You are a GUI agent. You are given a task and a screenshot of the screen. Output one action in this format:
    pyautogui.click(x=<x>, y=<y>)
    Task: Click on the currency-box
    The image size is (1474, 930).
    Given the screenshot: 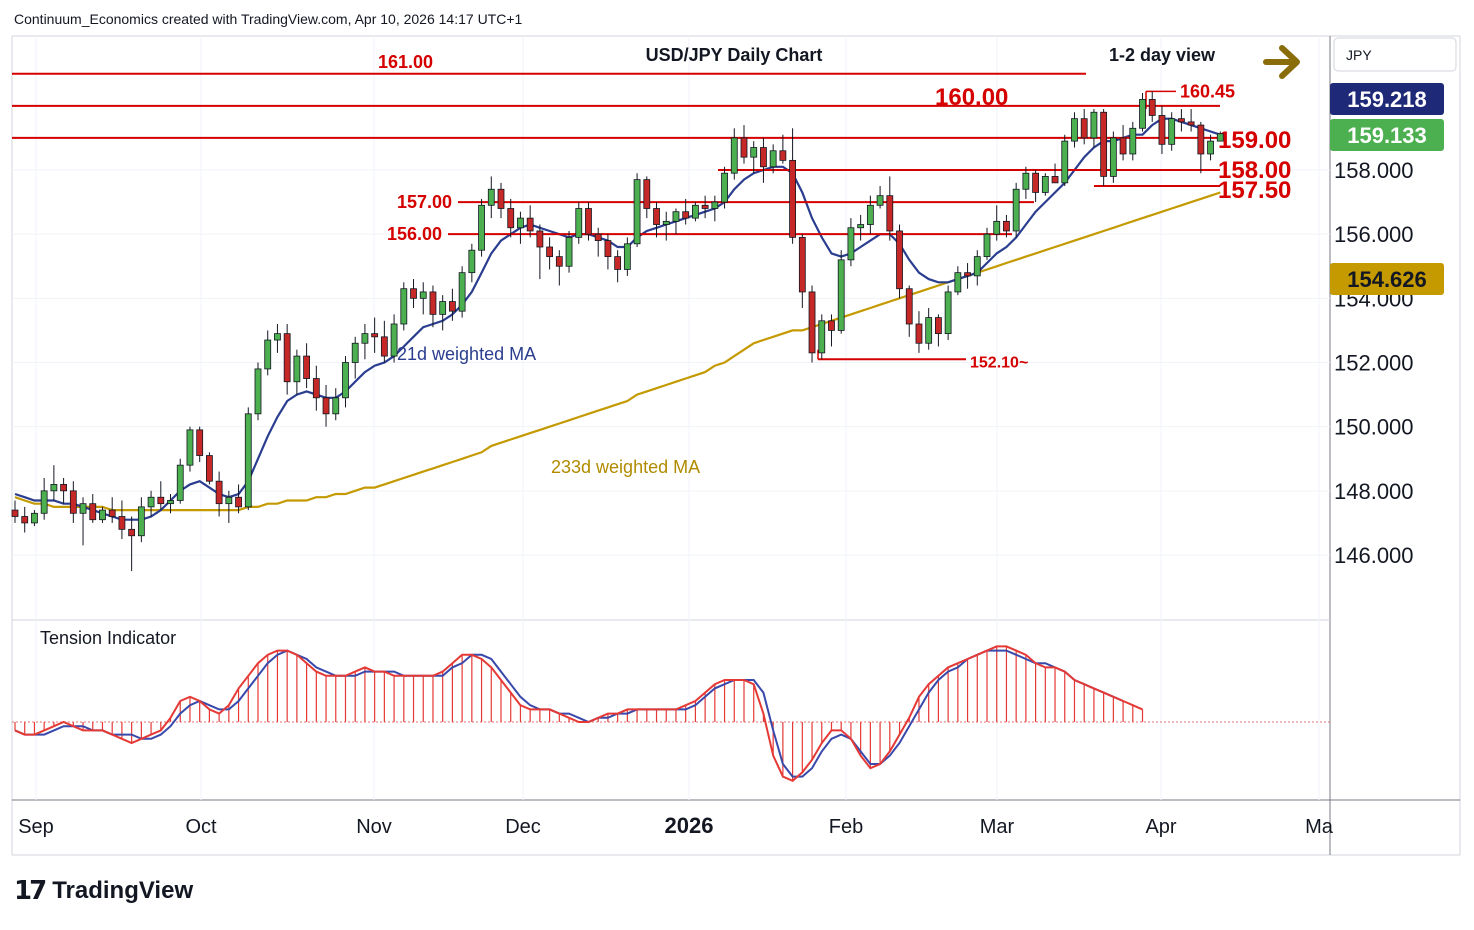 What is the action you would take?
    pyautogui.click(x=1395, y=54)
    